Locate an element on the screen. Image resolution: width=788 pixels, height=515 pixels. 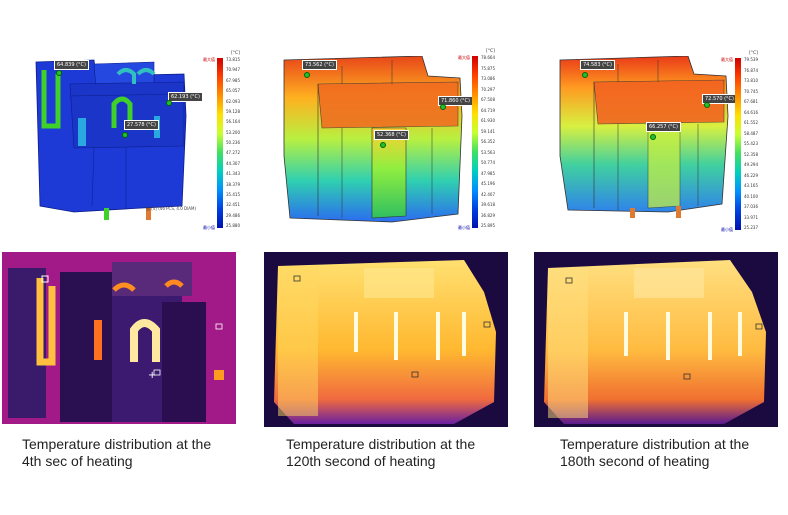
legend-tick-label: 43.165 is located at coordinates (751, 185).